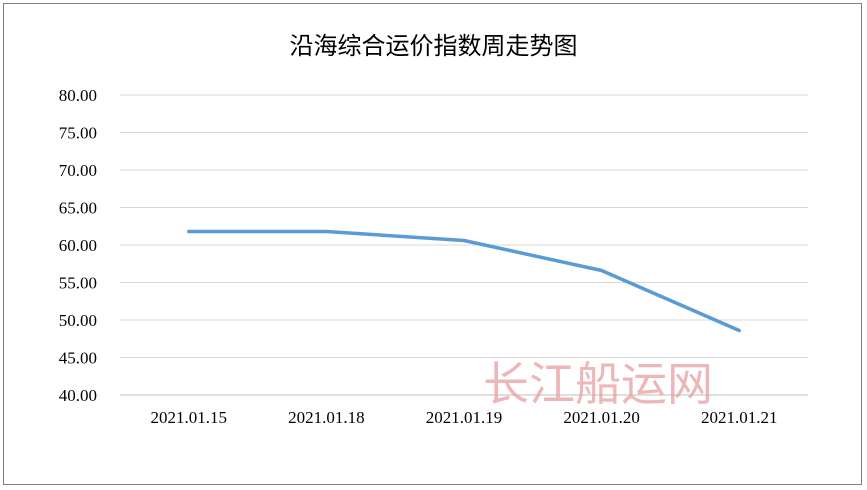  Describe the element at coordinates (78, 133) in the screenshot. I see `y-tick-label: 75.00` at that location.